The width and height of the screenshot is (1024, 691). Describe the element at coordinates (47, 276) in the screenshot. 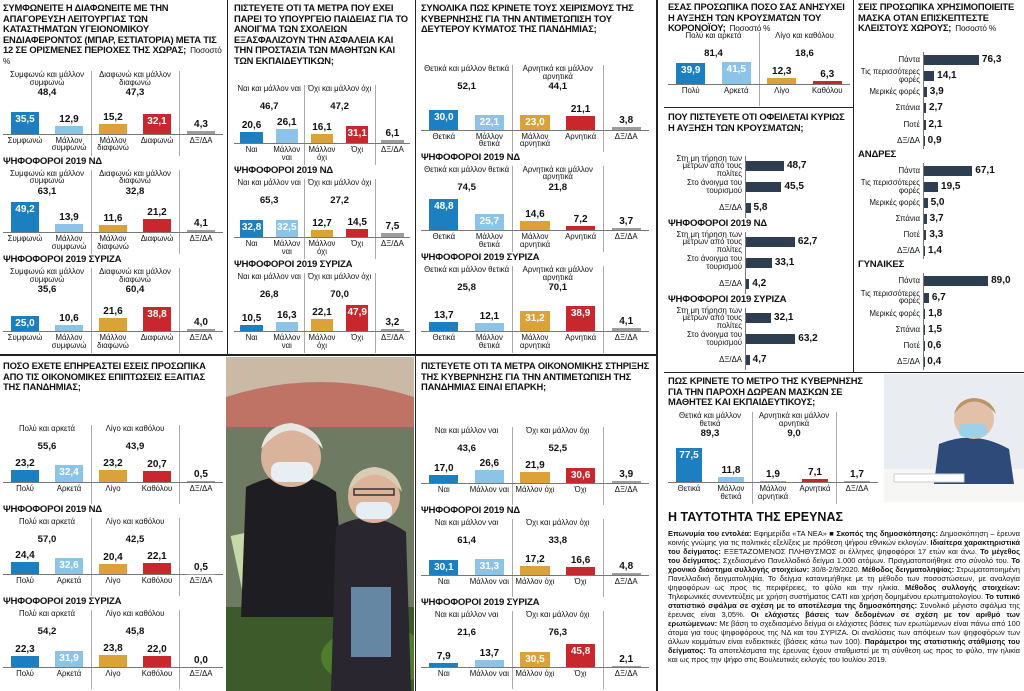

I see `summary-label: Συμφωνώ και μάλλον συμφωνώ` at that location.